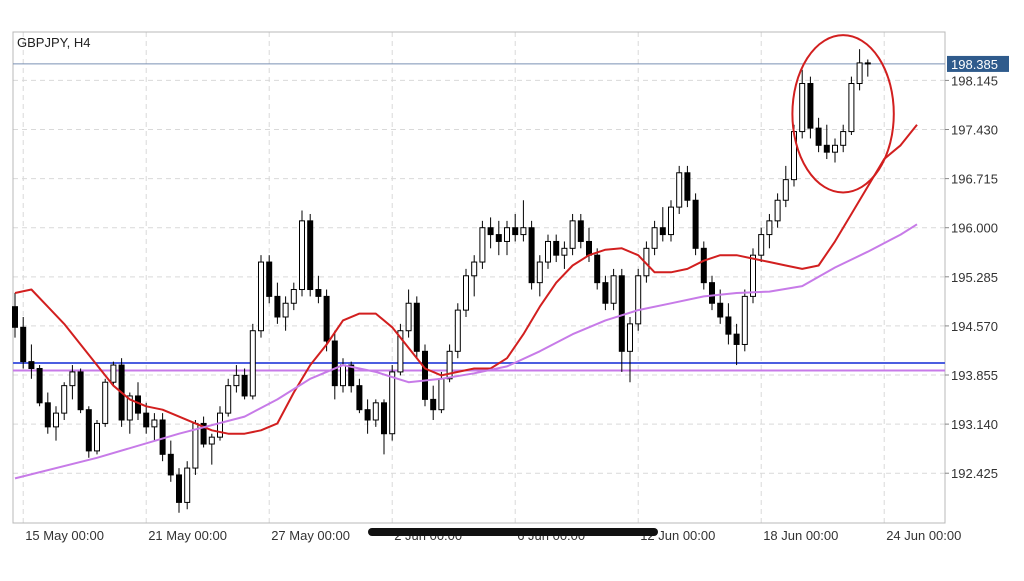  Describe the element at coordinates (974, 277) in the screenshot. I see `y-tick-label: 195.285` at that location.